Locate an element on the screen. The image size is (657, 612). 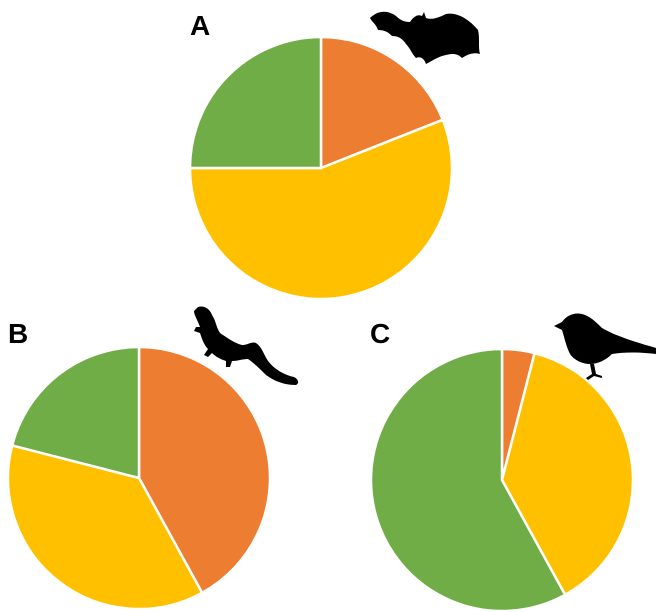
panel-label-b: B is located at coordinates (18, 333).